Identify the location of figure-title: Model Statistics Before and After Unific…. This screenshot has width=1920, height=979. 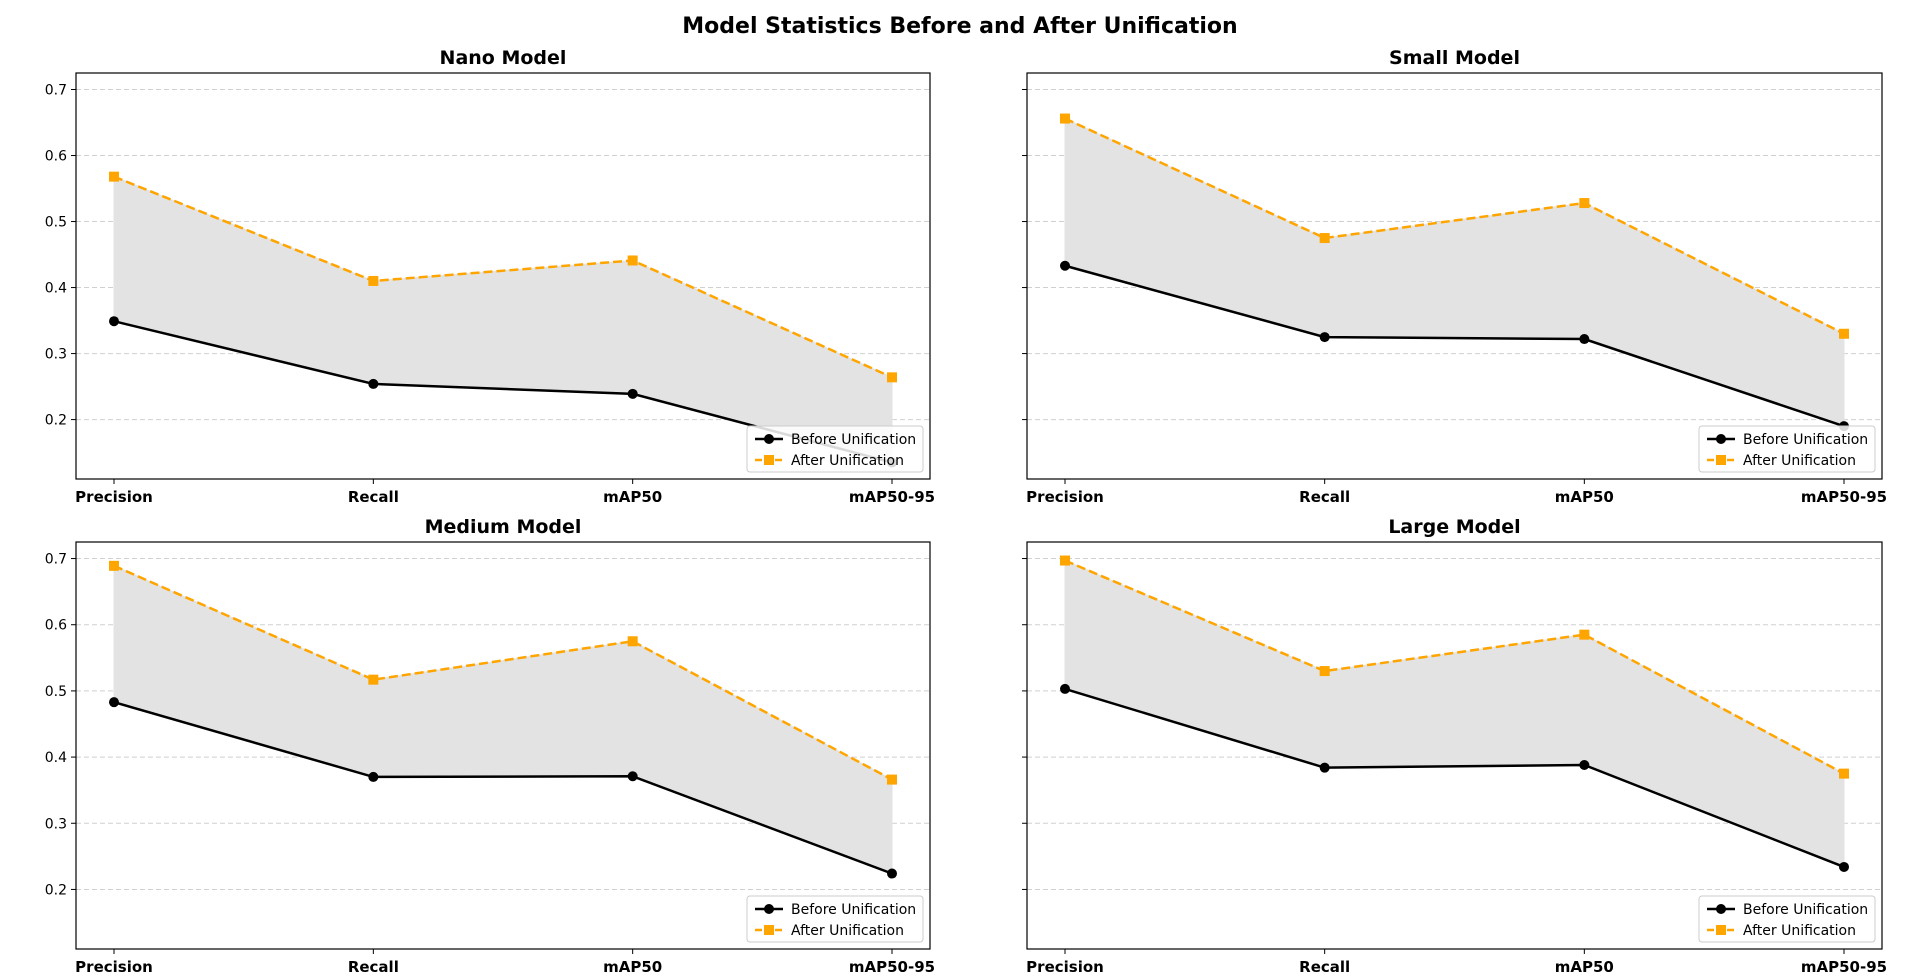
(960, 26).